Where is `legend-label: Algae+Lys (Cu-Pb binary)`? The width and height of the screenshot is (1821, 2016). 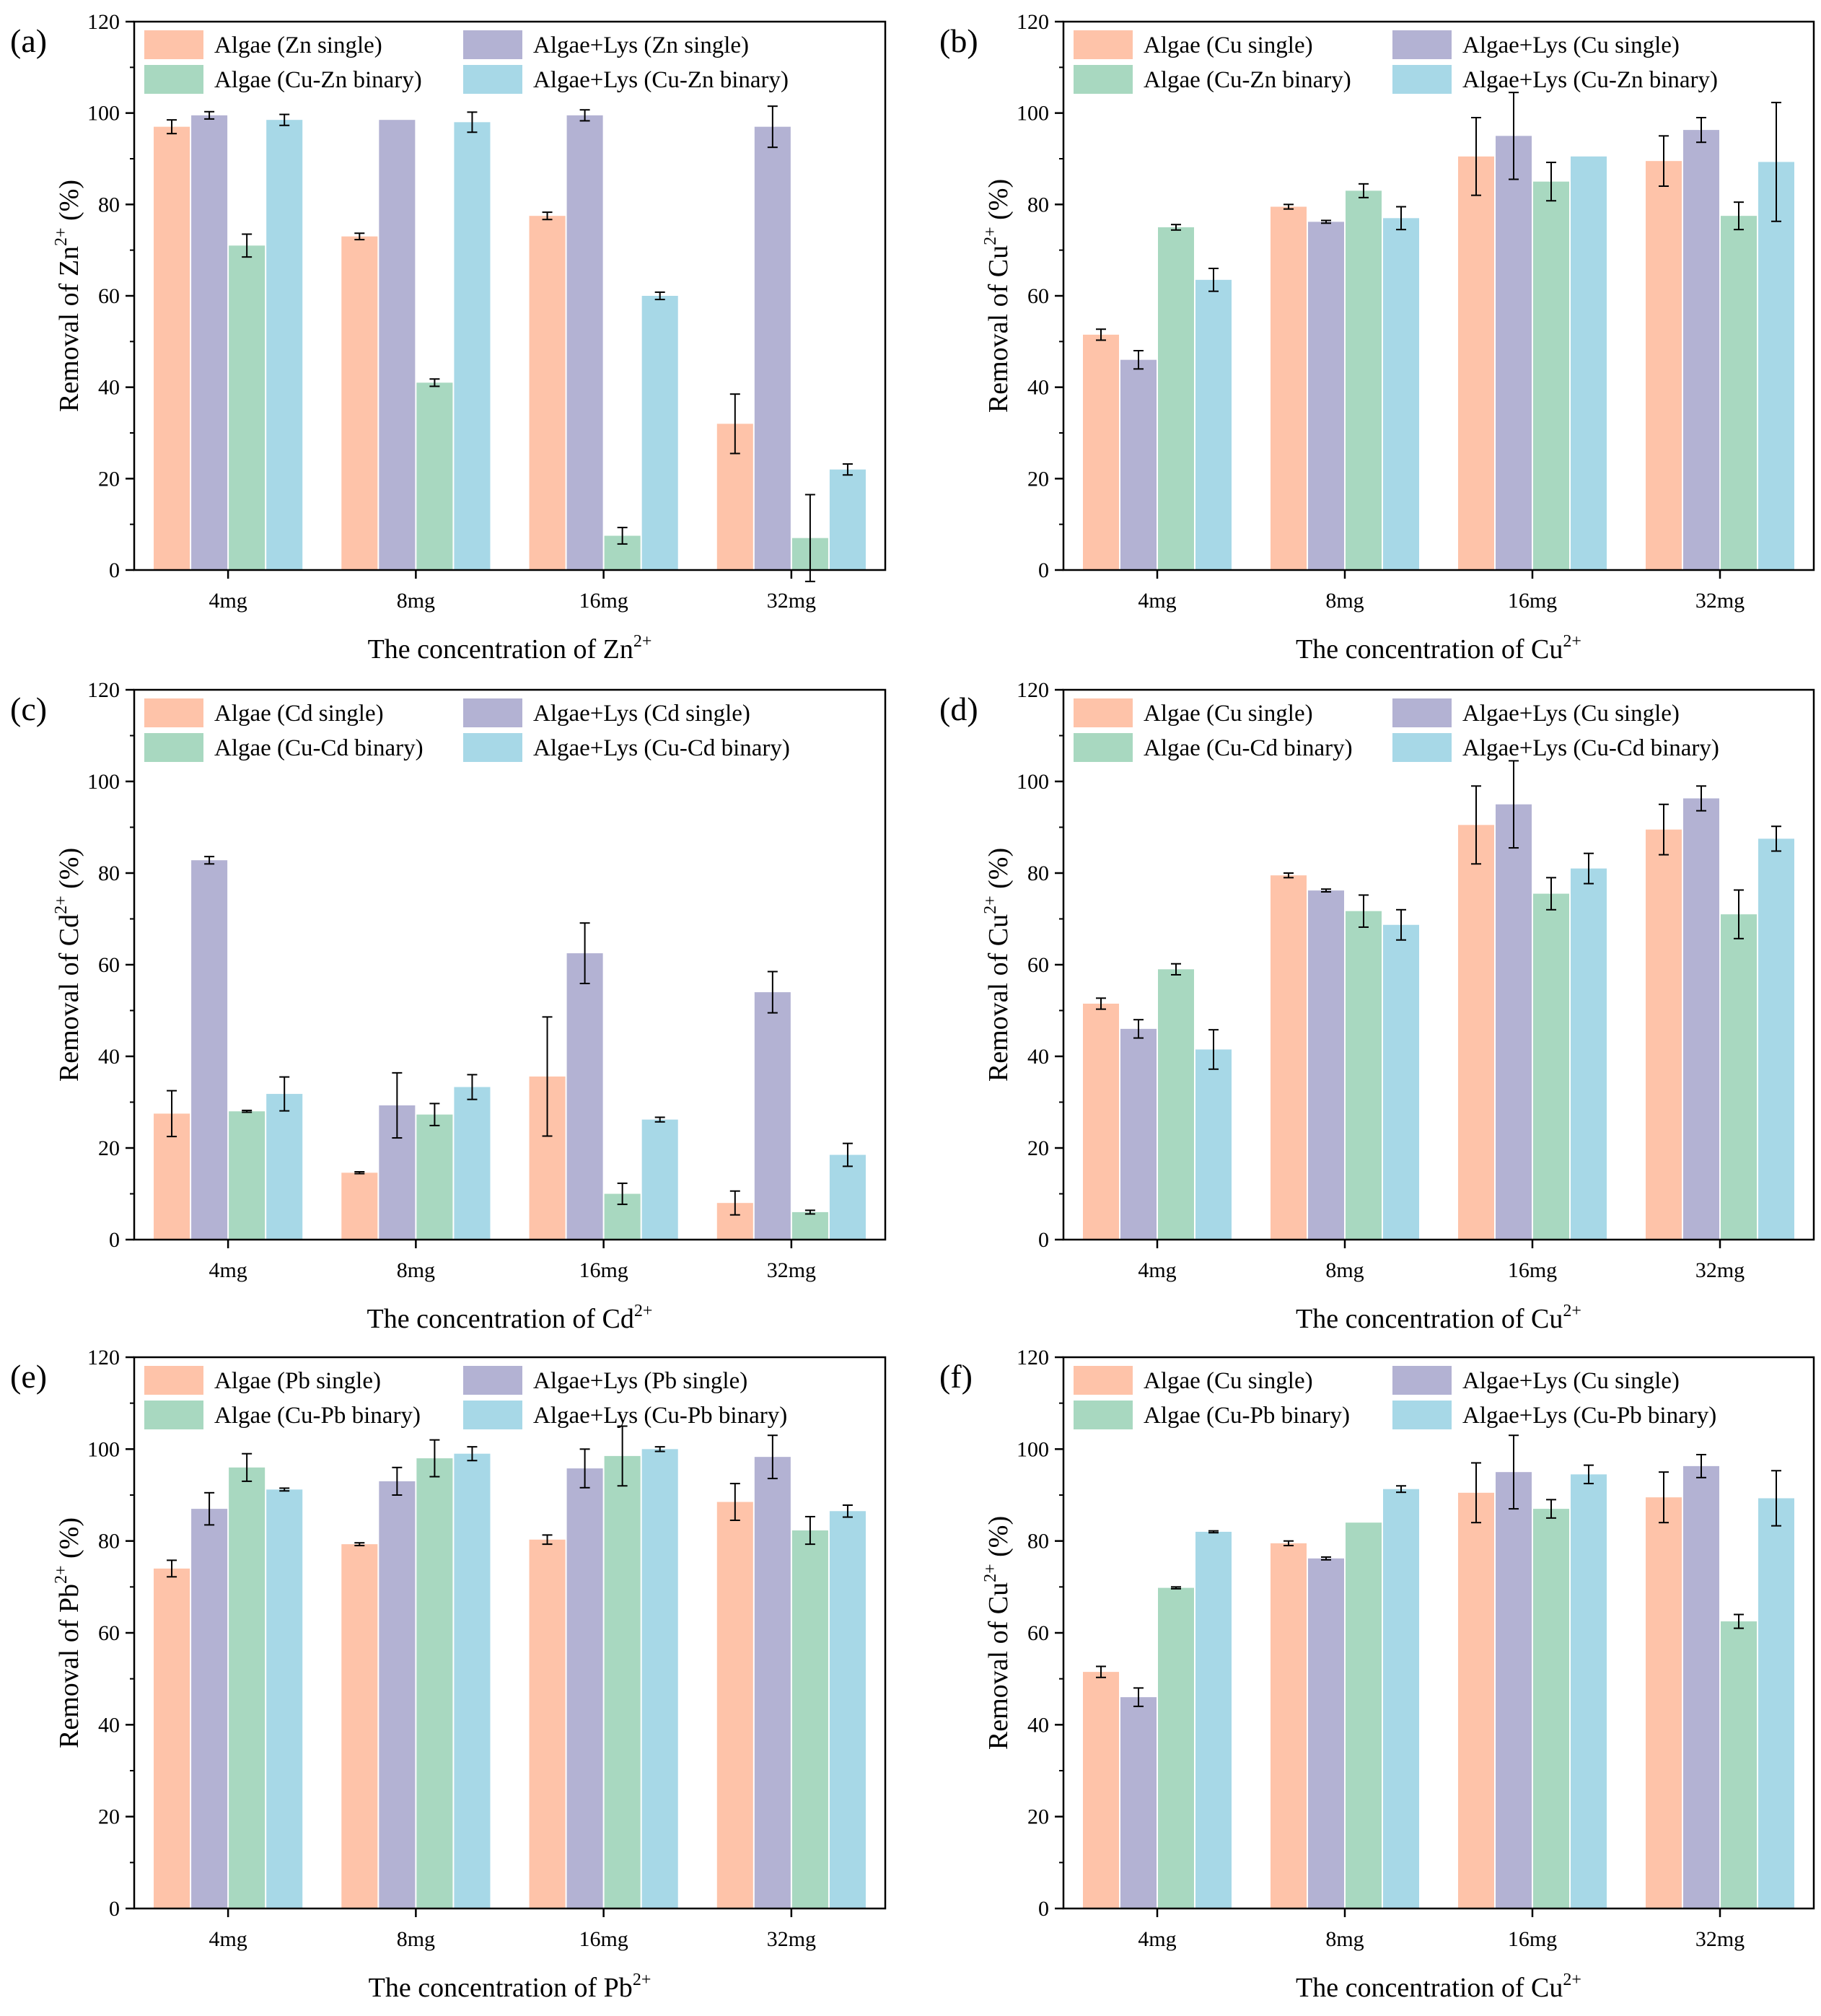 legend-label: Algae+Lys (Cu-Pb binary) is located at coordinates (660, 1416).